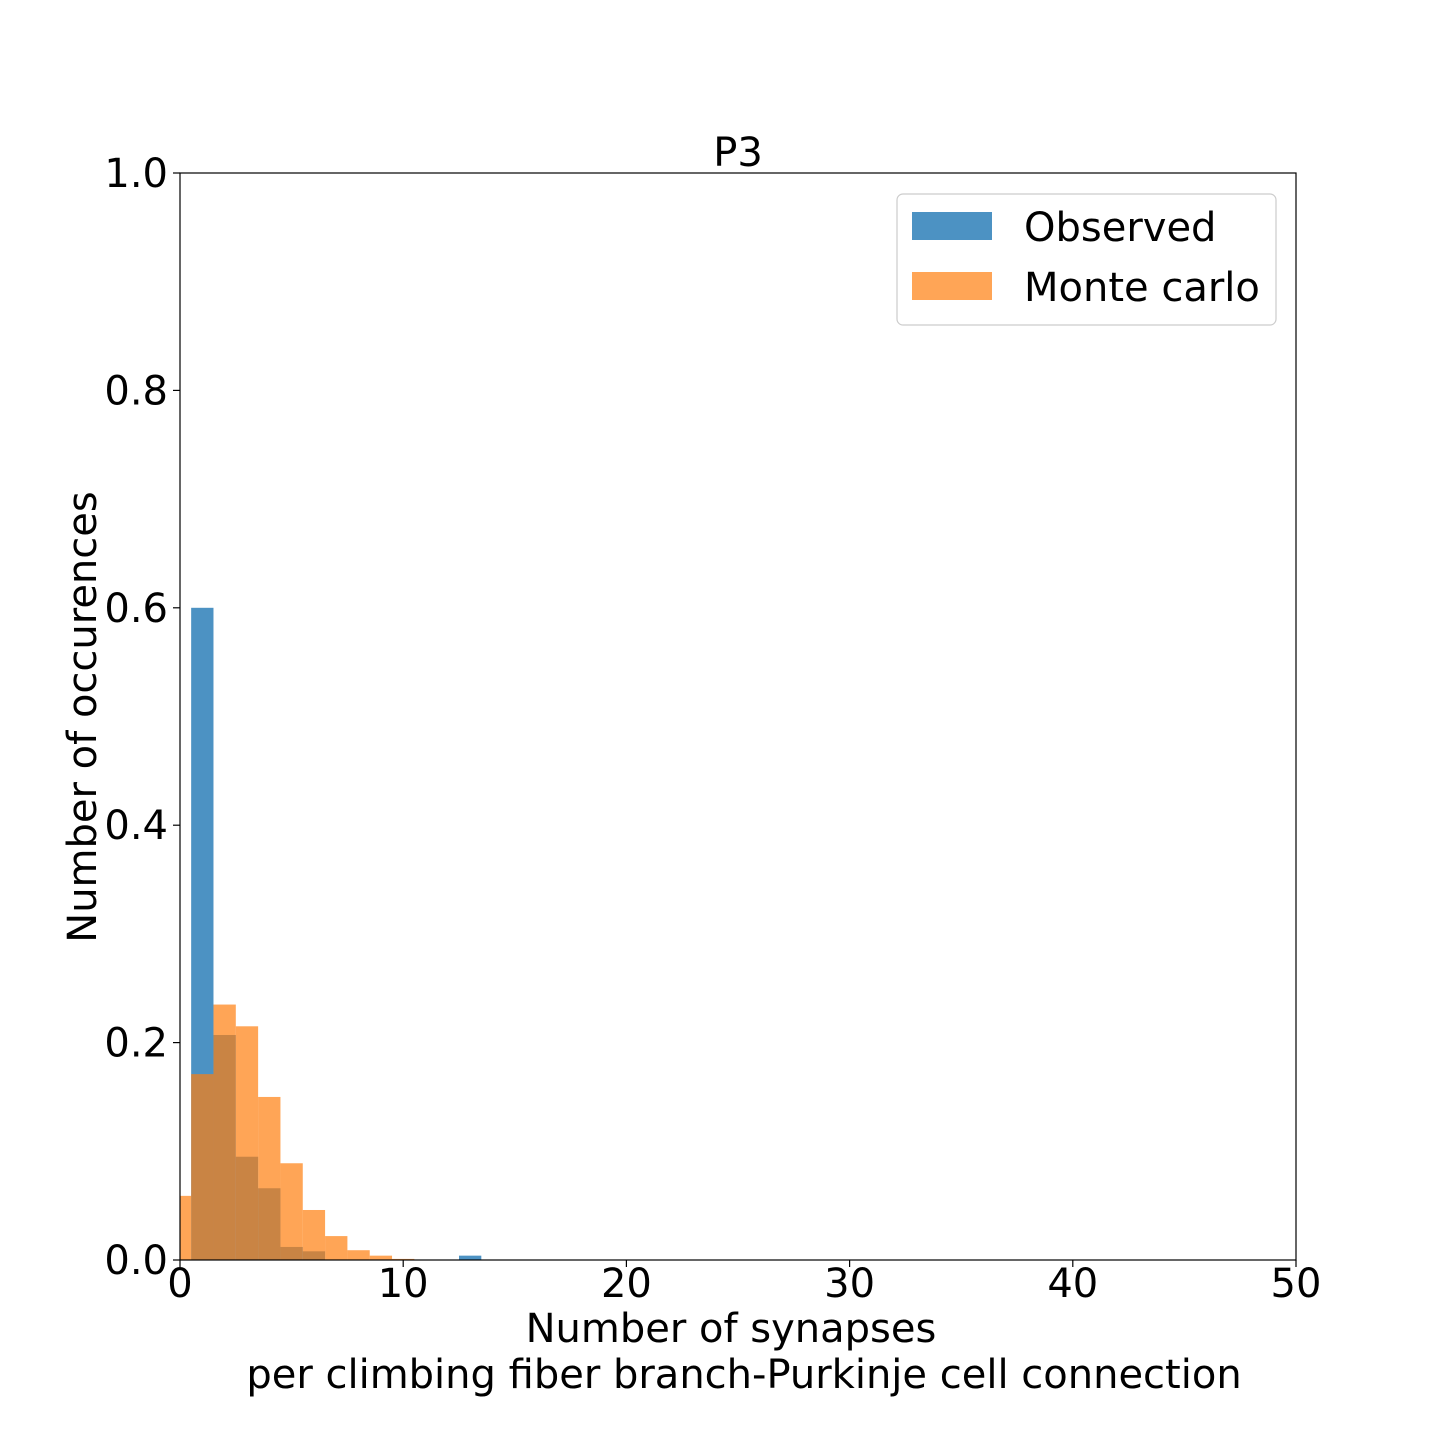 This screenshot has height=1440, width=1440. What do you see at coordinates (83, 716) in the screenshot?
I see `y-axis-label: Number of occurences` at bounding box center [83, 716].